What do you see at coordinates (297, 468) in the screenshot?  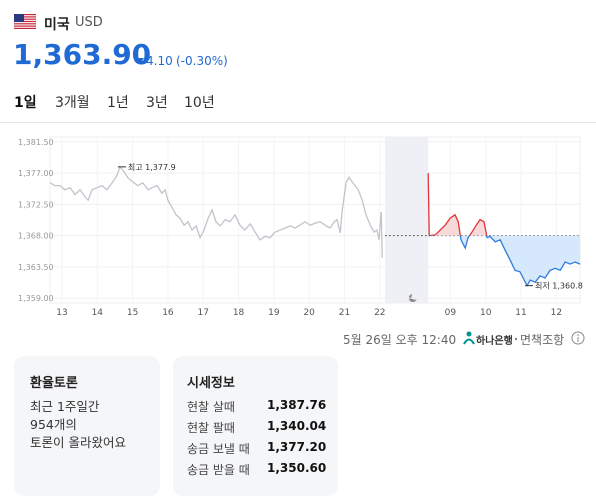 I see `quote-value: 1,350.60` at bounding box center [297, 468].